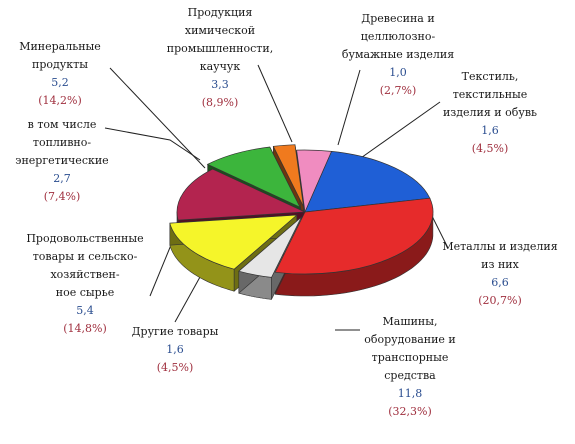 The height and width of the screenshot is (444, 575). What do you see at coordinates (500, 264) in the screenshot?
I see `slice-label-0-line-1: из них` at bounding box center [500, 264].